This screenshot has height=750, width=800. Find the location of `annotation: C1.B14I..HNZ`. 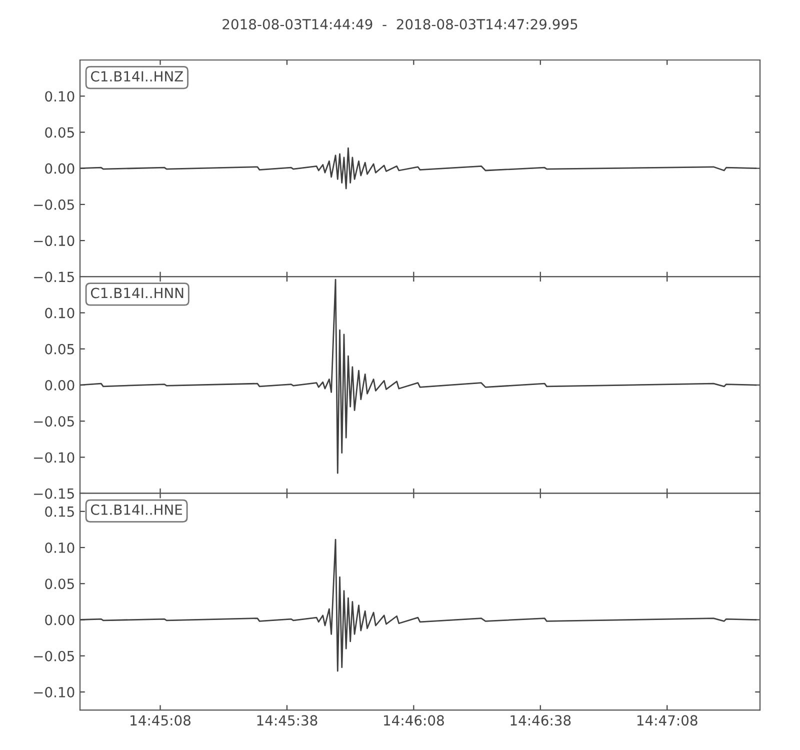

annotation: C1.B14I..HNZ is located at coordinates (136, 76).